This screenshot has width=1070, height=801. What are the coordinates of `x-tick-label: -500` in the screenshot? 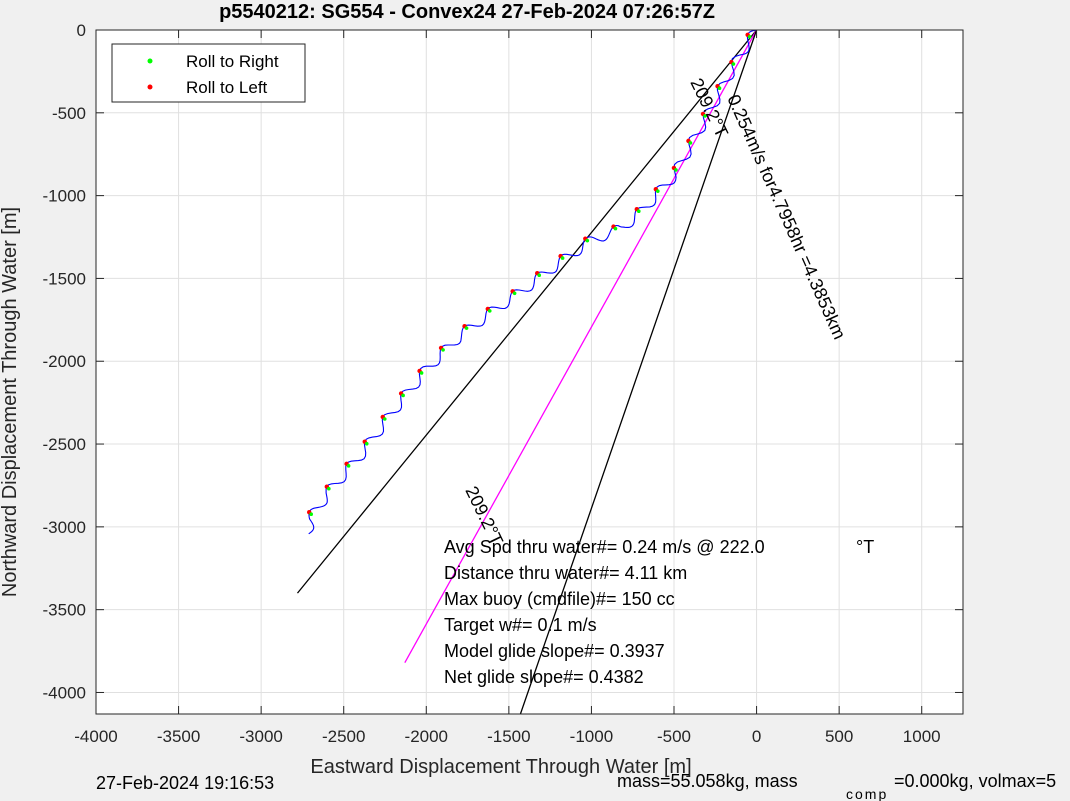 It's located at (674, 736).